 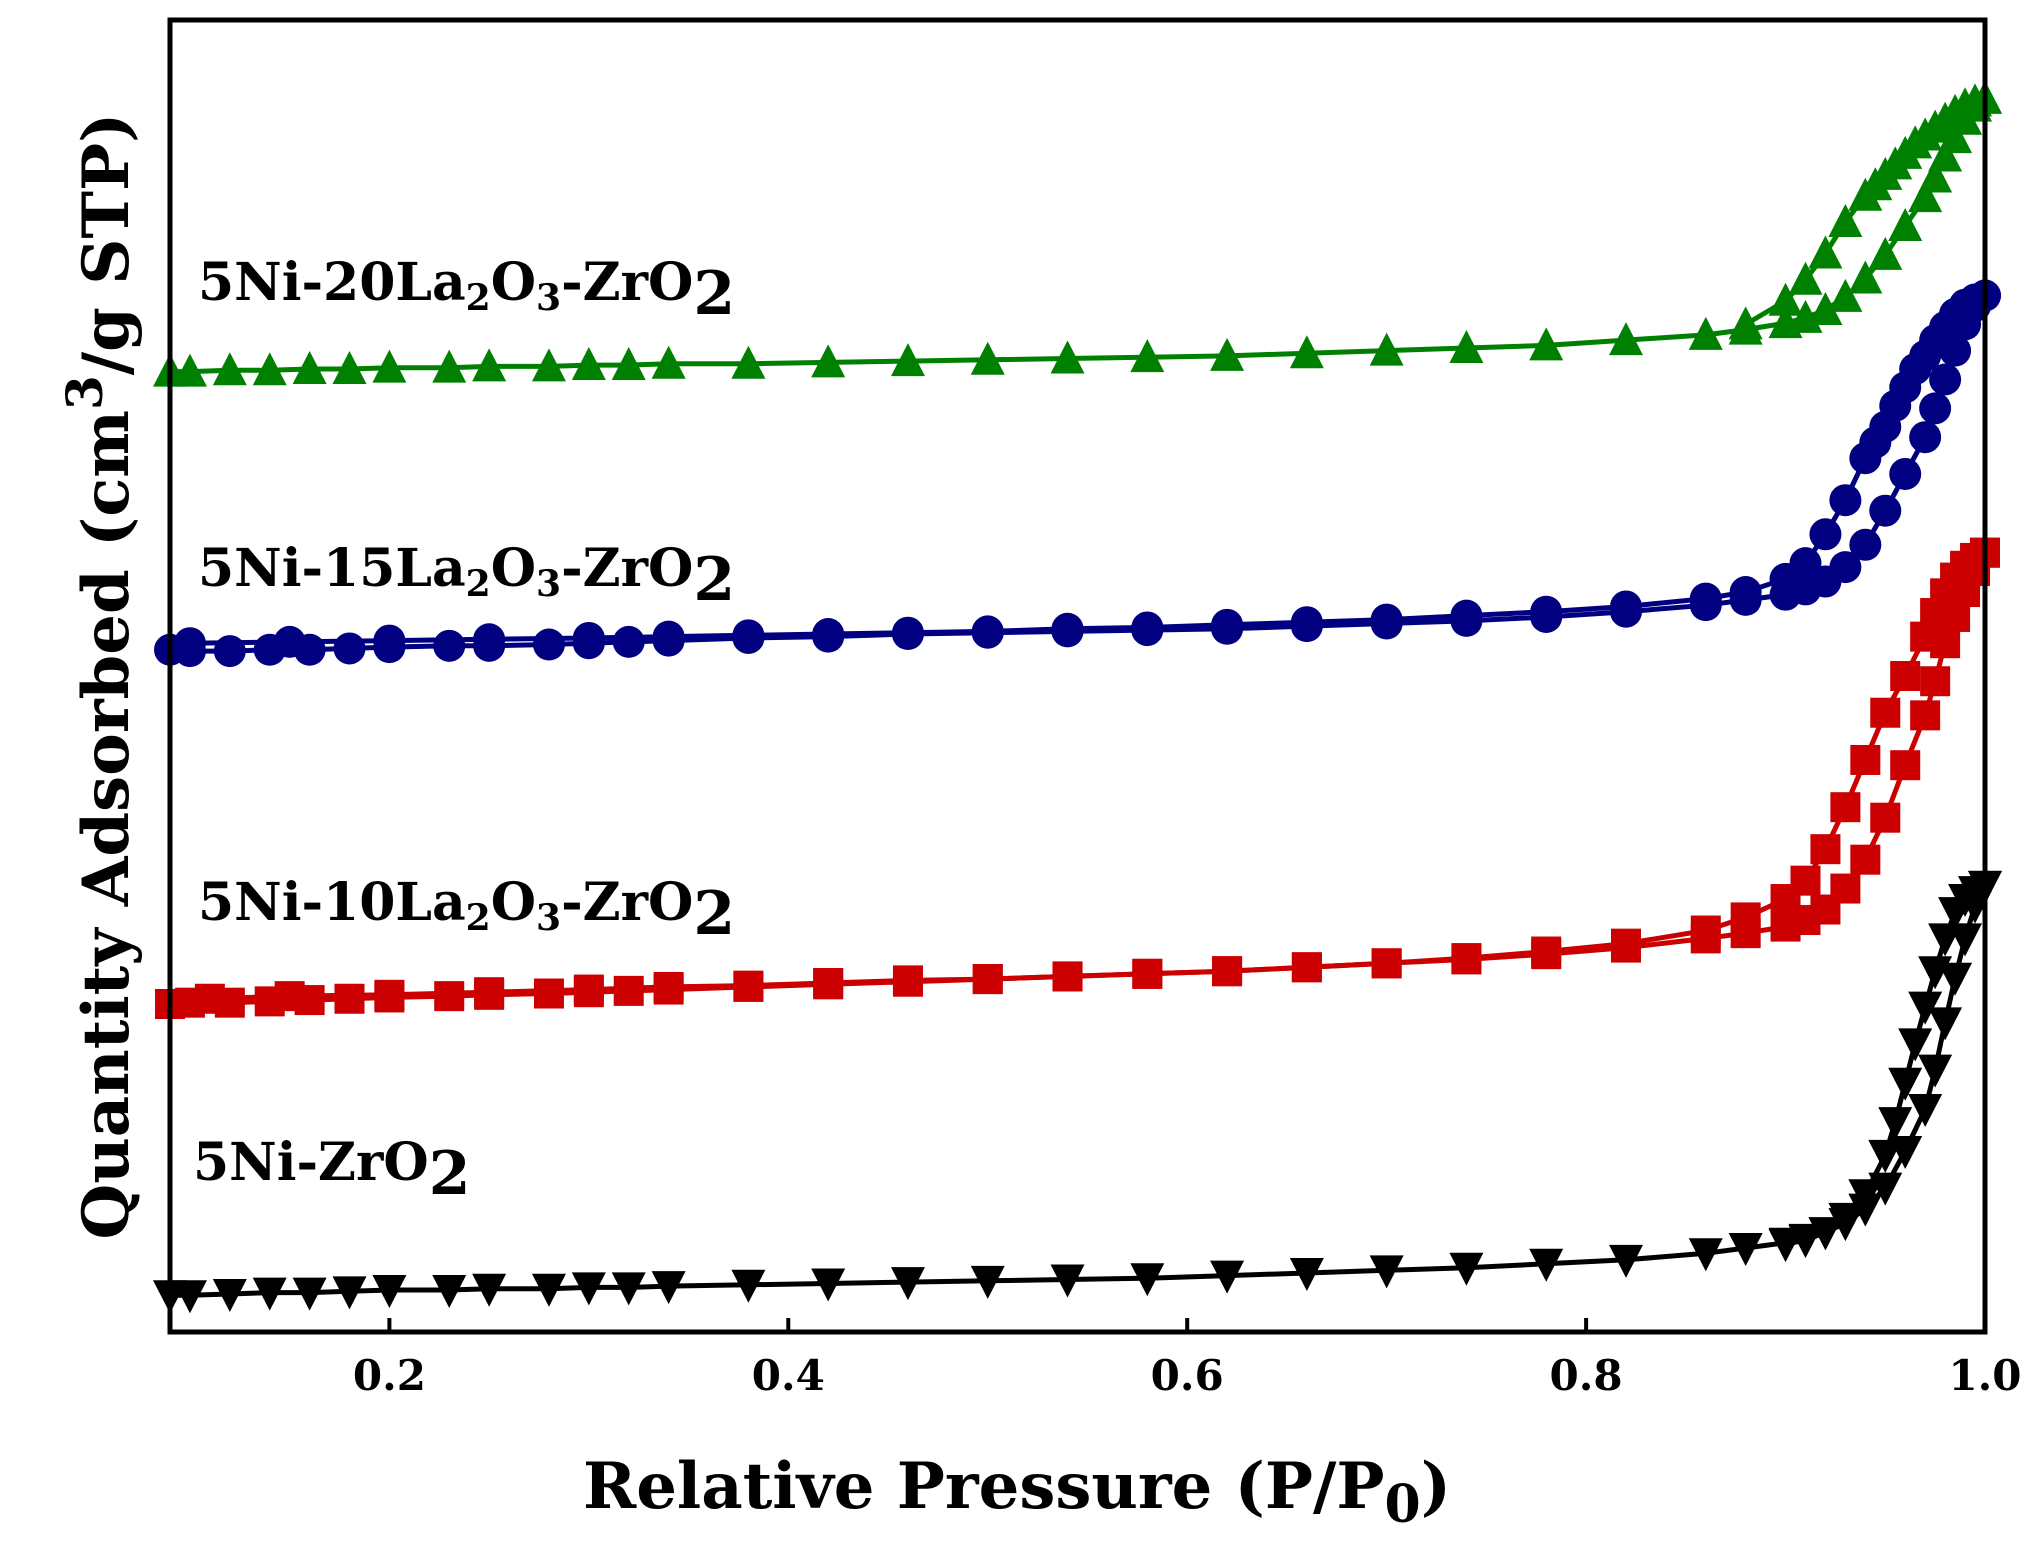 I want to click on label-5ni-15la2o3-zro2: 5Ni-15La2O3-ZrO2, so click(x=466, y=576).